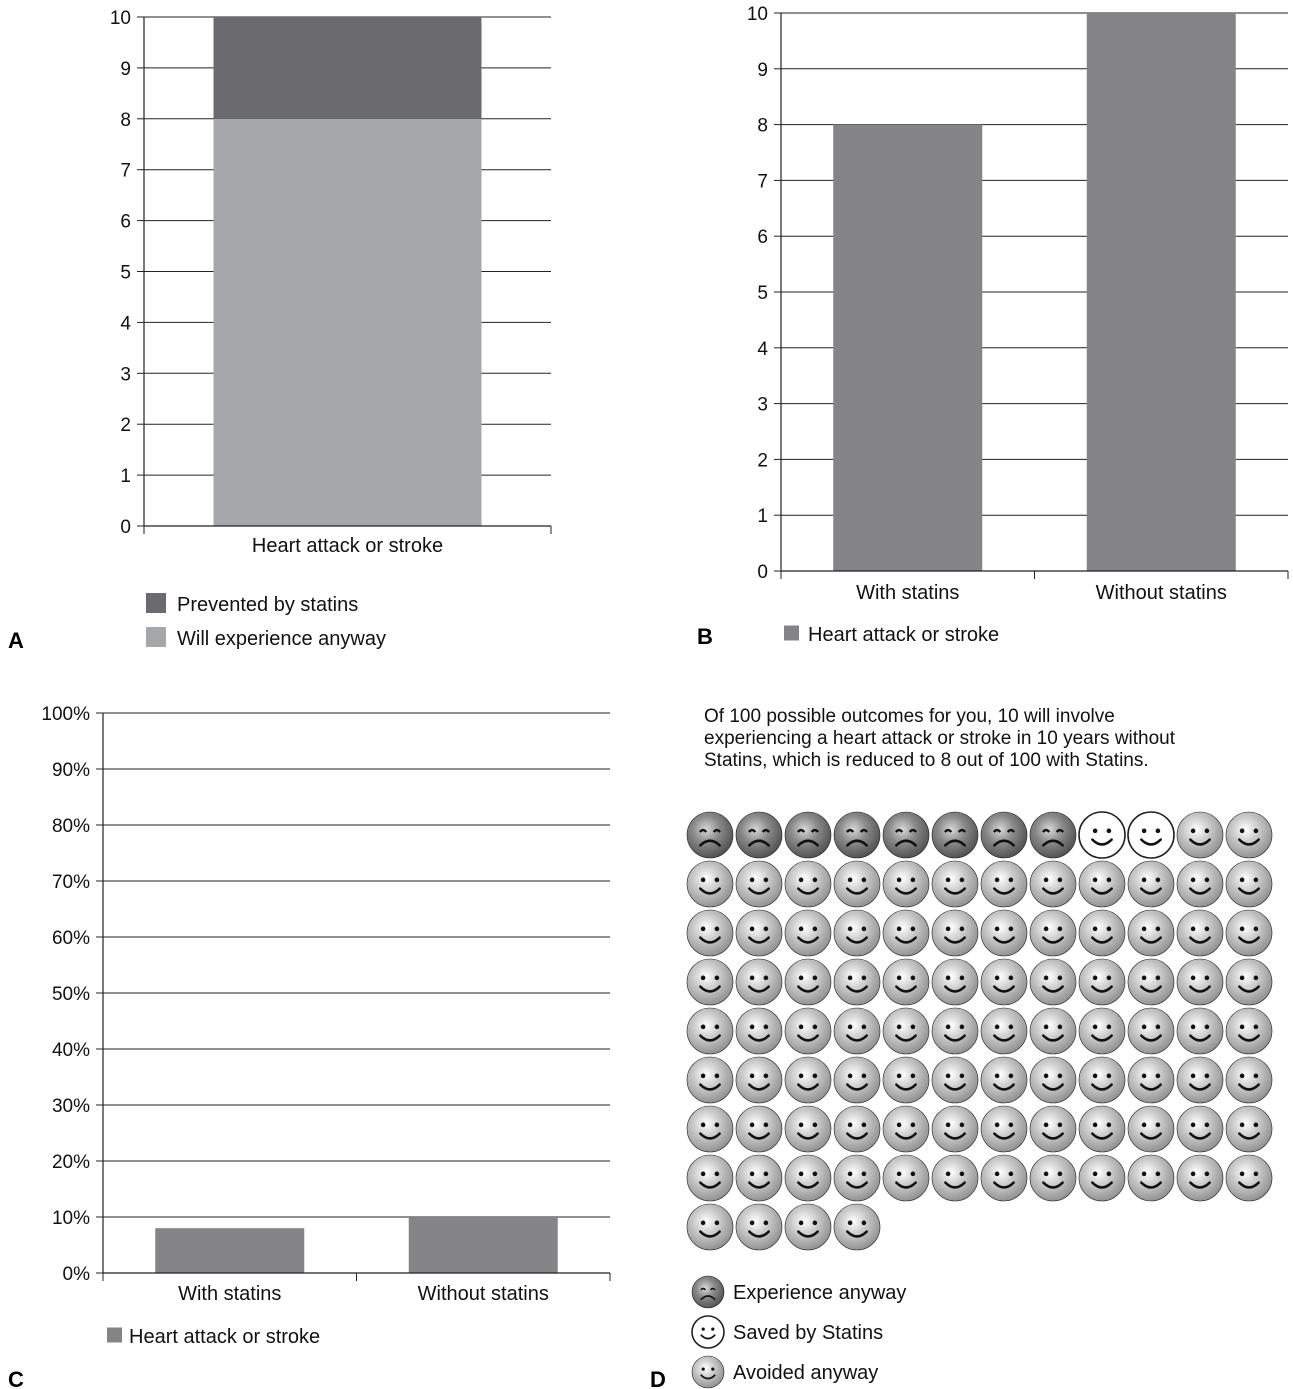  What do you see at coordinates (156, 637) in the screenshot?
I see `legend-swatch` at bounding box center [156, 637].